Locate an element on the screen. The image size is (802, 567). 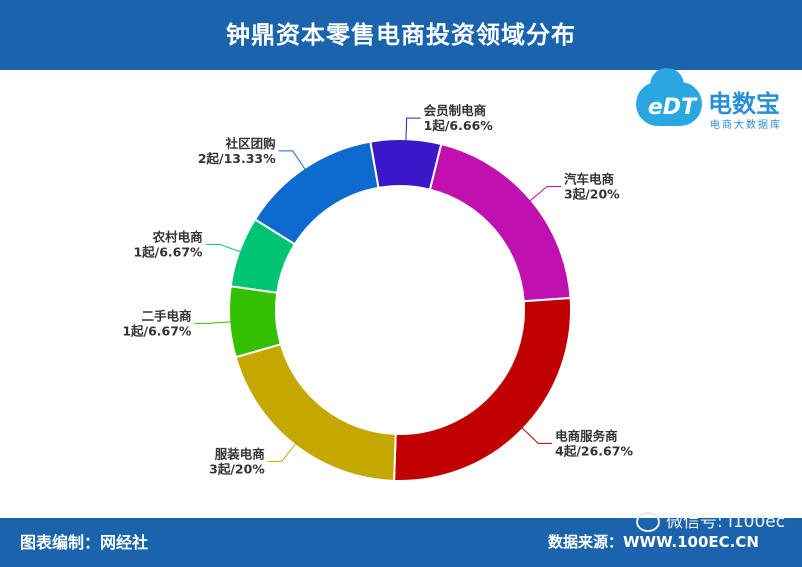
slice-name-label: 二手电商 is located at coordinates (166, 315).